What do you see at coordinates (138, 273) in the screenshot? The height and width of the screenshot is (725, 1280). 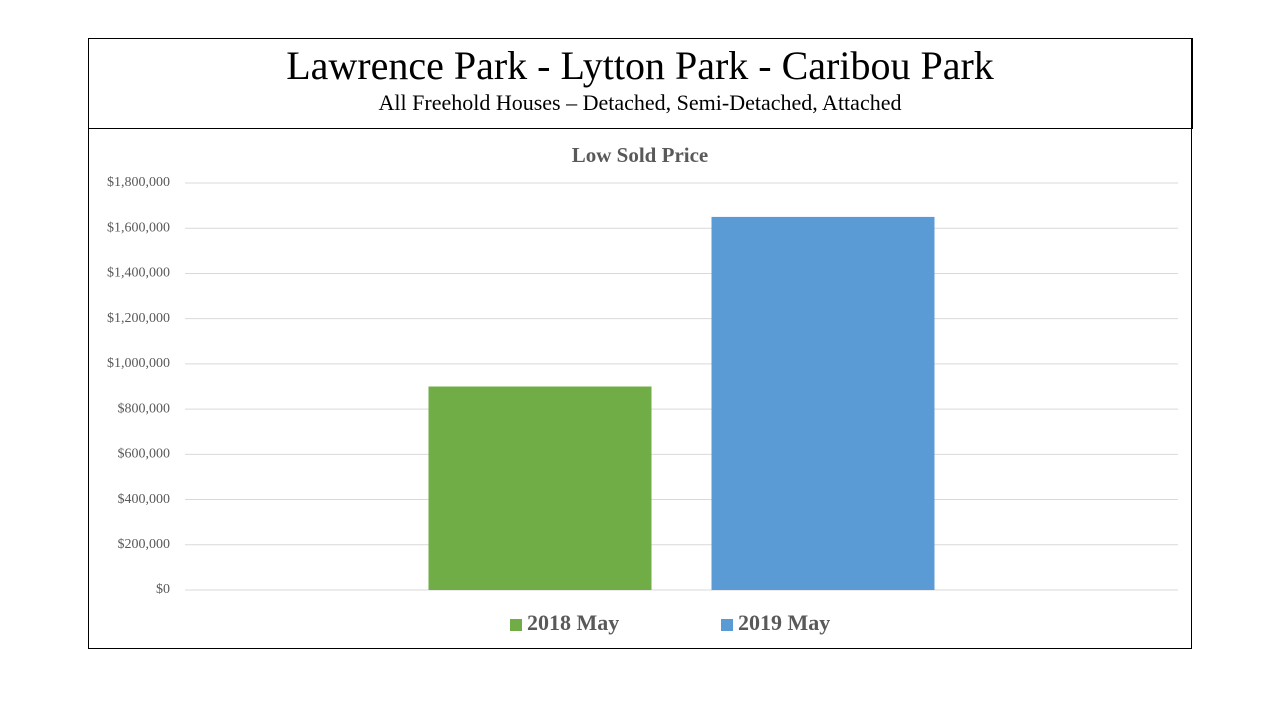 I see `y-tick-label: $1,400,000` at bounding box center [138, 273].